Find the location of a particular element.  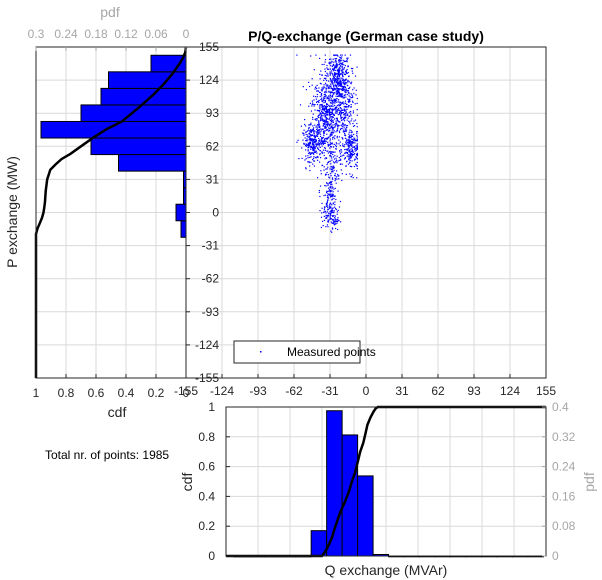

p-cdf-tick-label: 0.4 is located at coordinates (126, 393).